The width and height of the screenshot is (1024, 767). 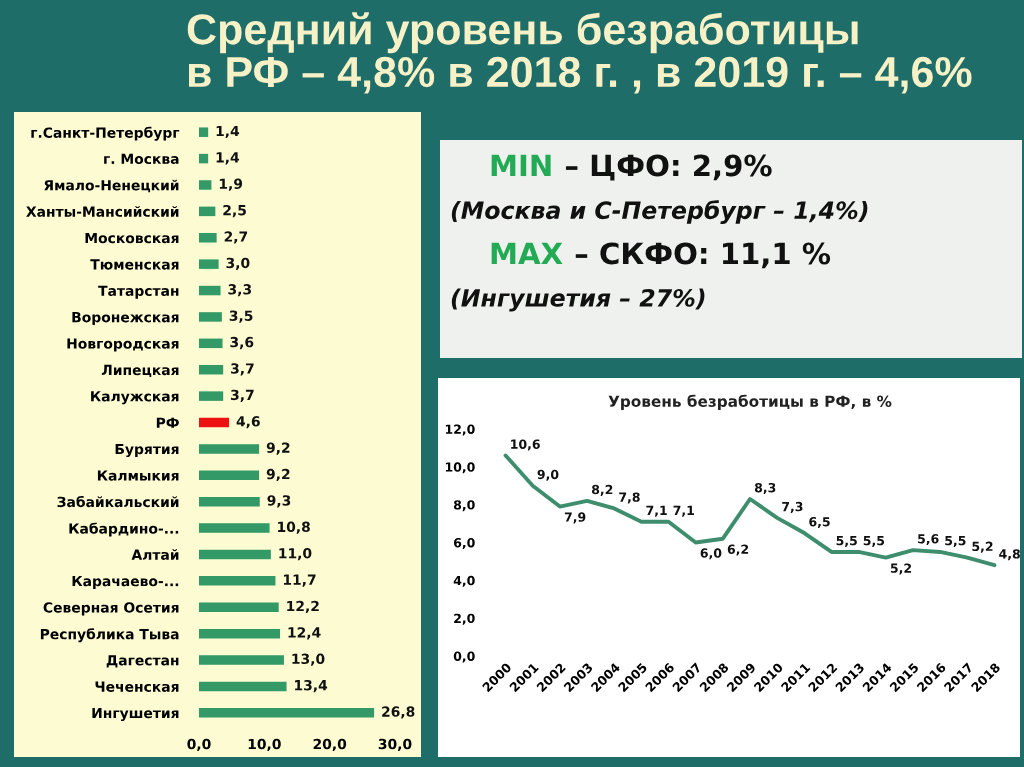 I want to click on y-tick-label: 12,0, so click(x=460, y=430).